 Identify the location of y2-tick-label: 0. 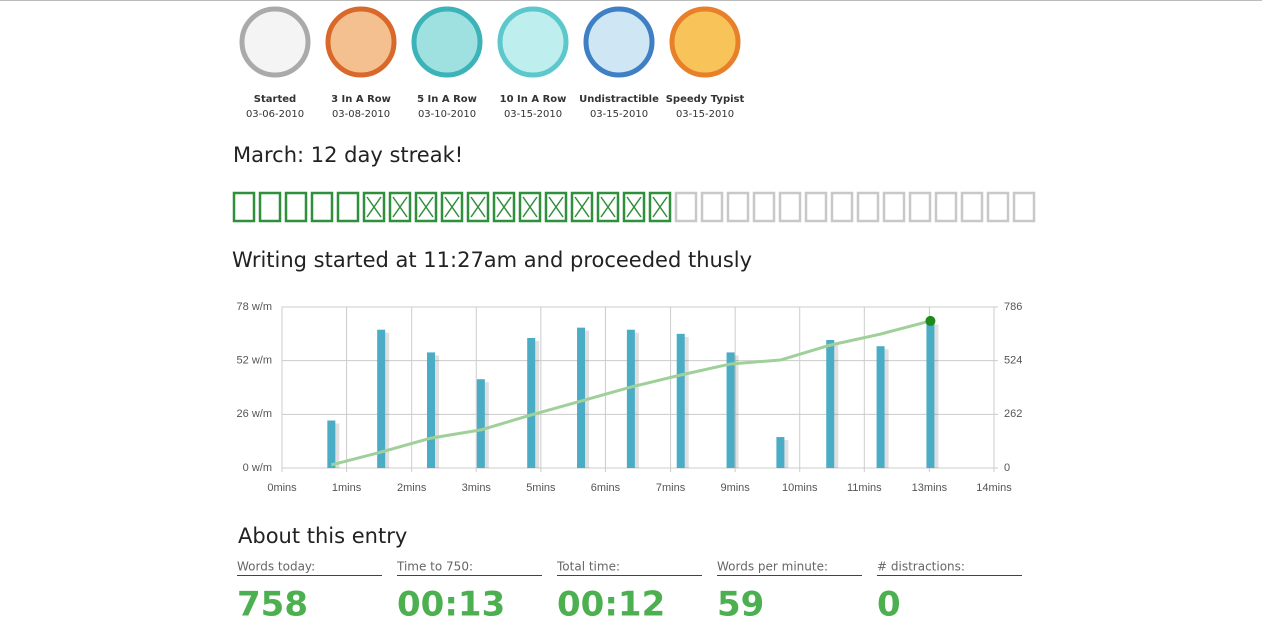
(1007, 468).